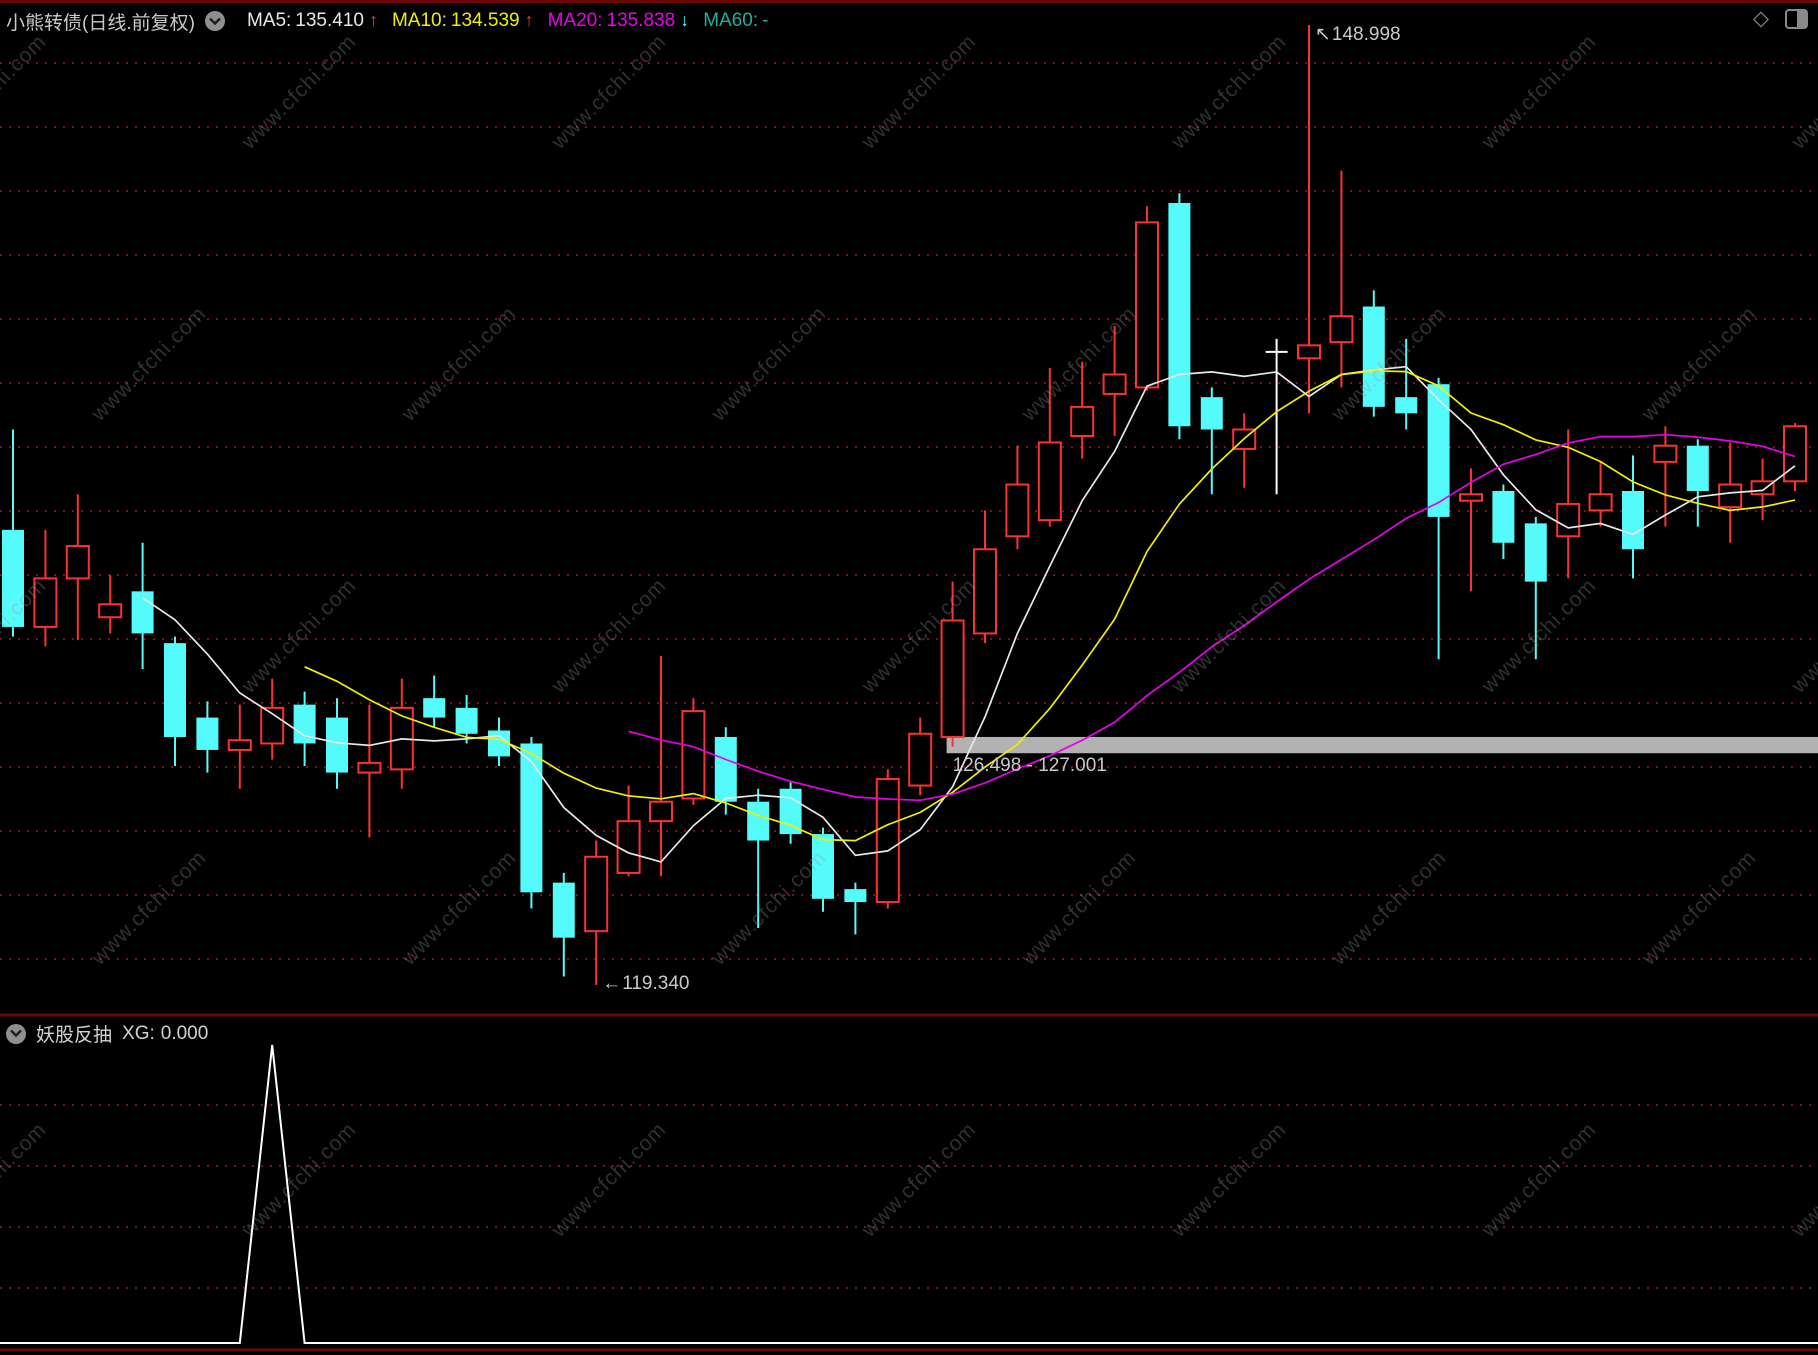  What do you see at coordinates (1760, 18) in the screenshot?
I see `diamond-icon: ◇` at bounding box center [1760, 18].